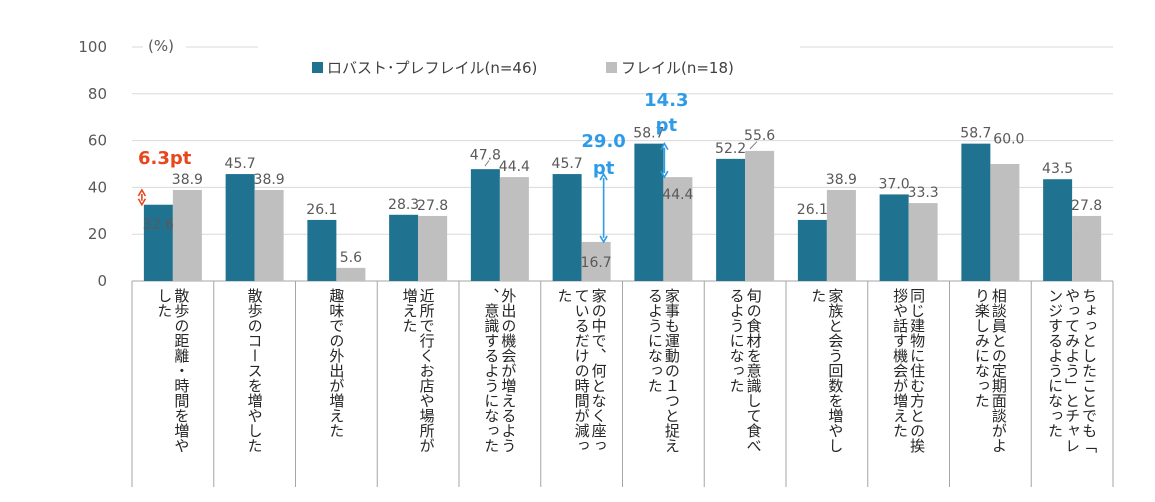  Describe the element at coordinates (611, 67) in the screenshot. I see `legend-swatch-frail` at that location.